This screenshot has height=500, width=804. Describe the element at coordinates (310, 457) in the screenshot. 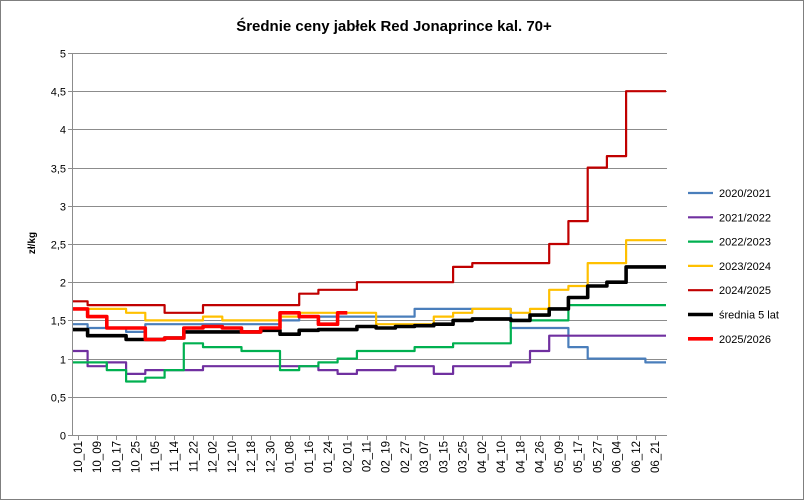

I see `x-tick-label: 01_16` at that location.